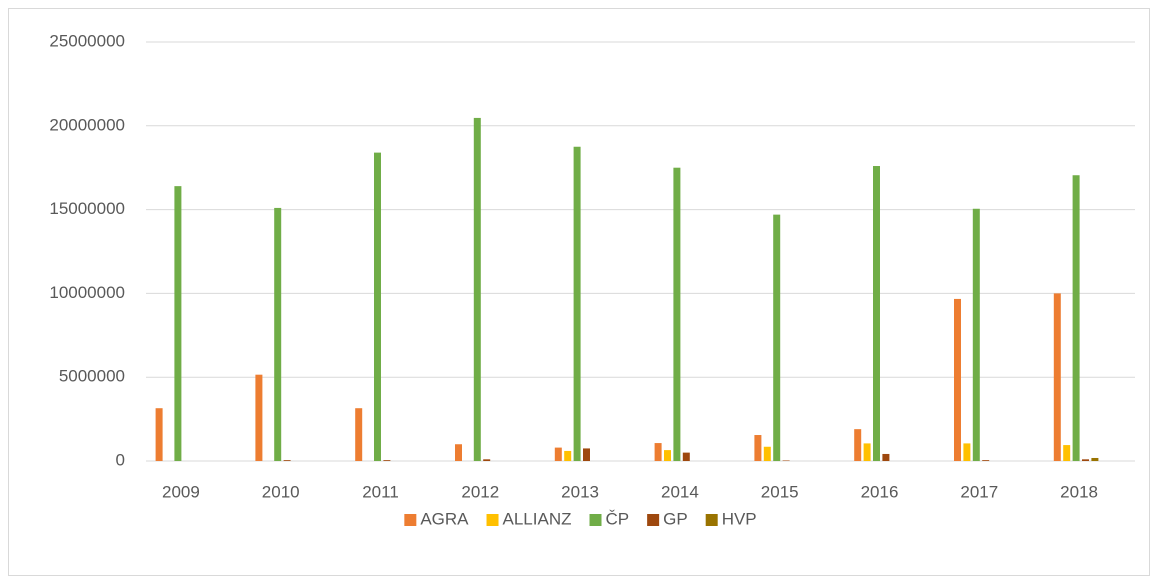 The height and width of the screenshot is (577, 1151). Describe the element at coordinates (680, 491) in the screenshot. I see `x-tick-label: 2014` at that location.